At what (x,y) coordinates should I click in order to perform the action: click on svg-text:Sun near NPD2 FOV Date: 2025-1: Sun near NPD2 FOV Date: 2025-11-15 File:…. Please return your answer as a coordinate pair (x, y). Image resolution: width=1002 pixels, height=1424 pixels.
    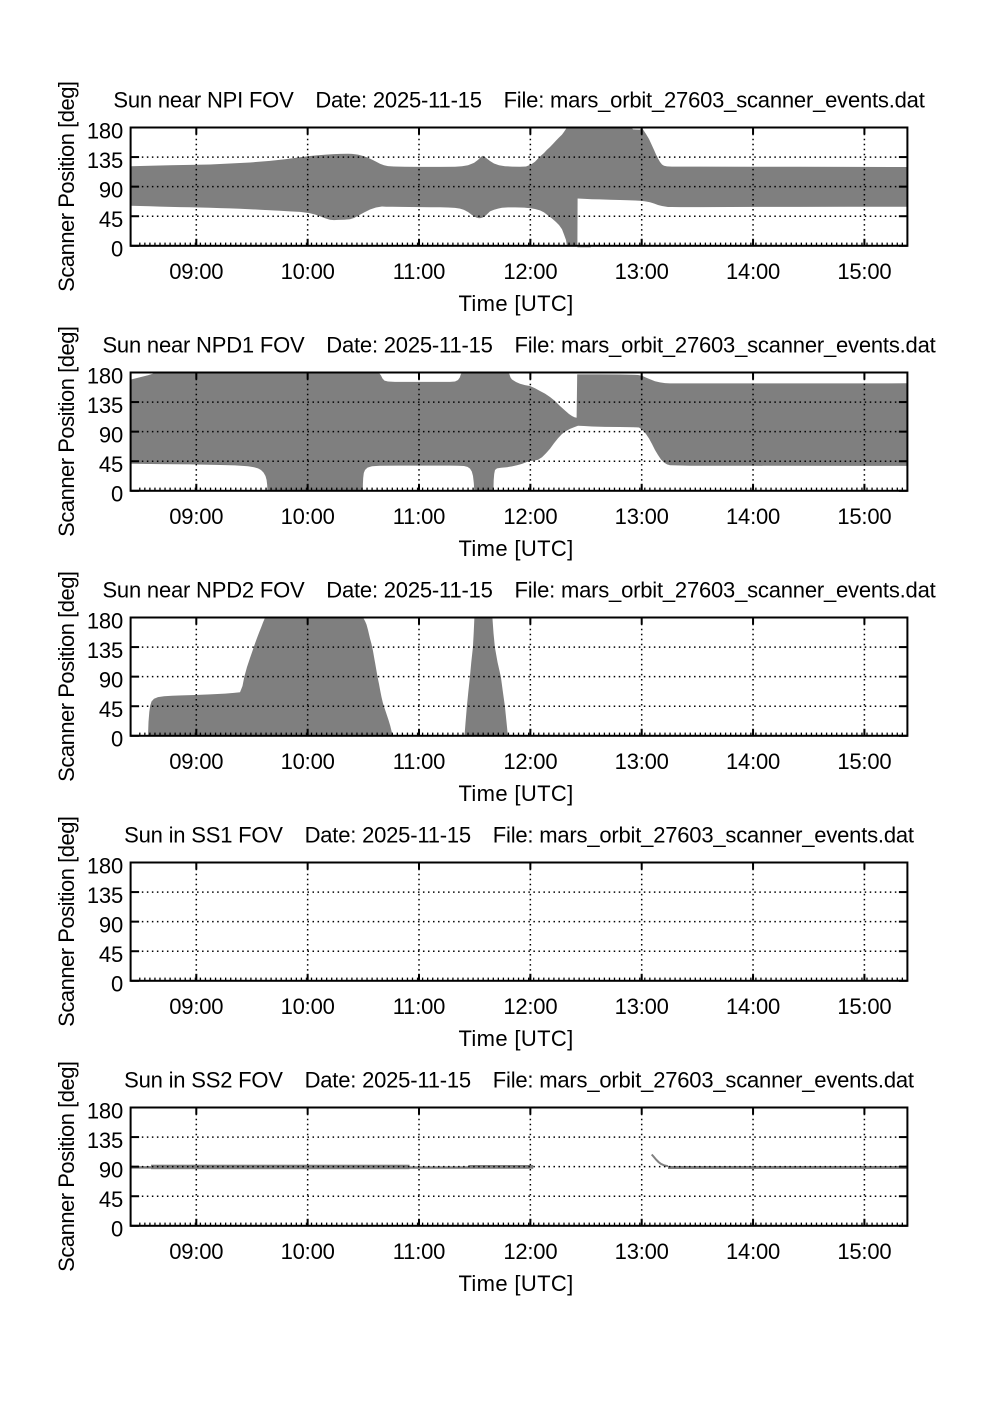
    Looking at the image, I should click on (518, 590).